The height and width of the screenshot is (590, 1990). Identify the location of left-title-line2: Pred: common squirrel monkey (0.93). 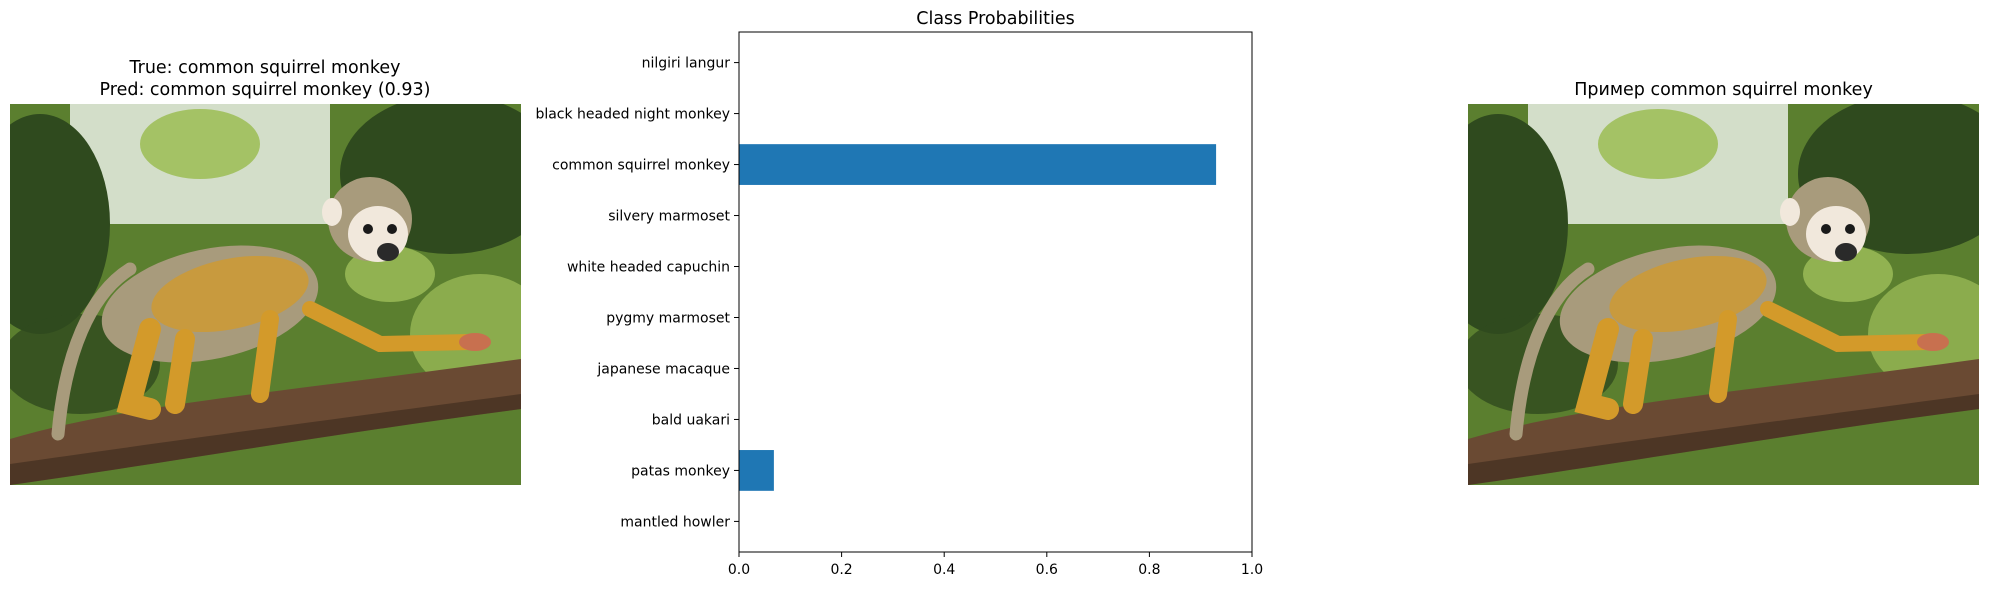
(265, 90).